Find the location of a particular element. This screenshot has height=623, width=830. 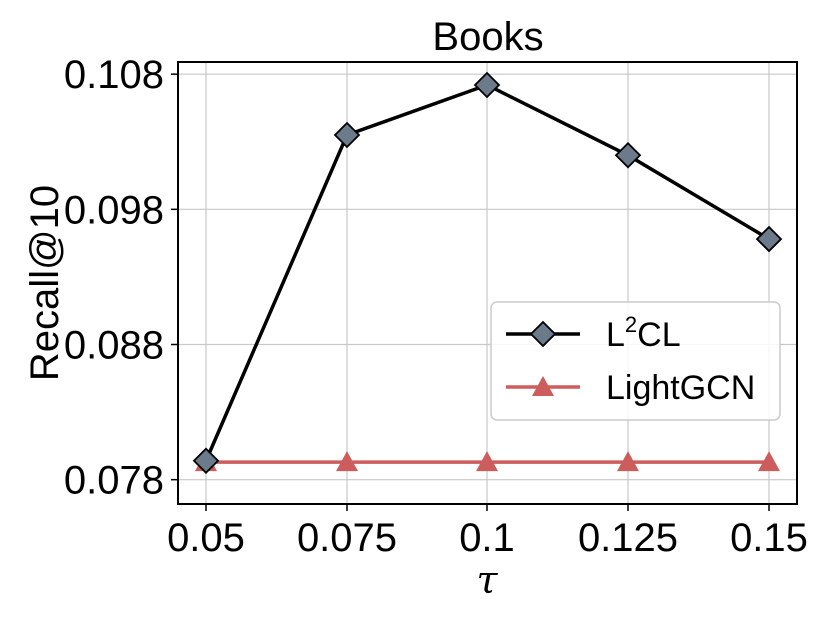

y-tick-label: 0.098 is located at coordinates (114, 210).